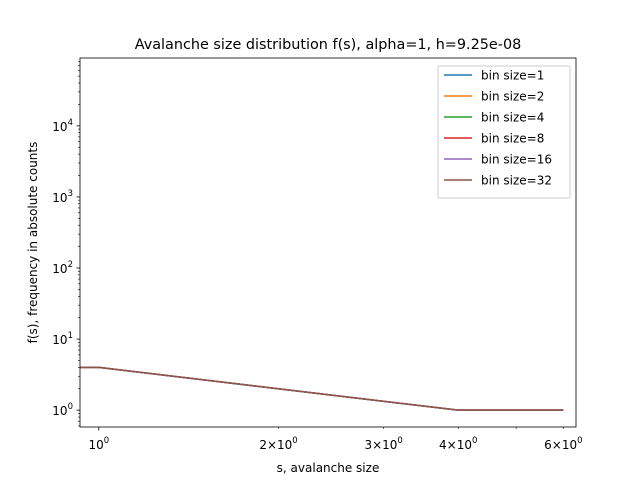 This screenshot has height=480, width=640. What do you see at coordinates (516, 181) in the screenshot?
I see `legend-label: bin size=32` at bounding box center [516, 181].